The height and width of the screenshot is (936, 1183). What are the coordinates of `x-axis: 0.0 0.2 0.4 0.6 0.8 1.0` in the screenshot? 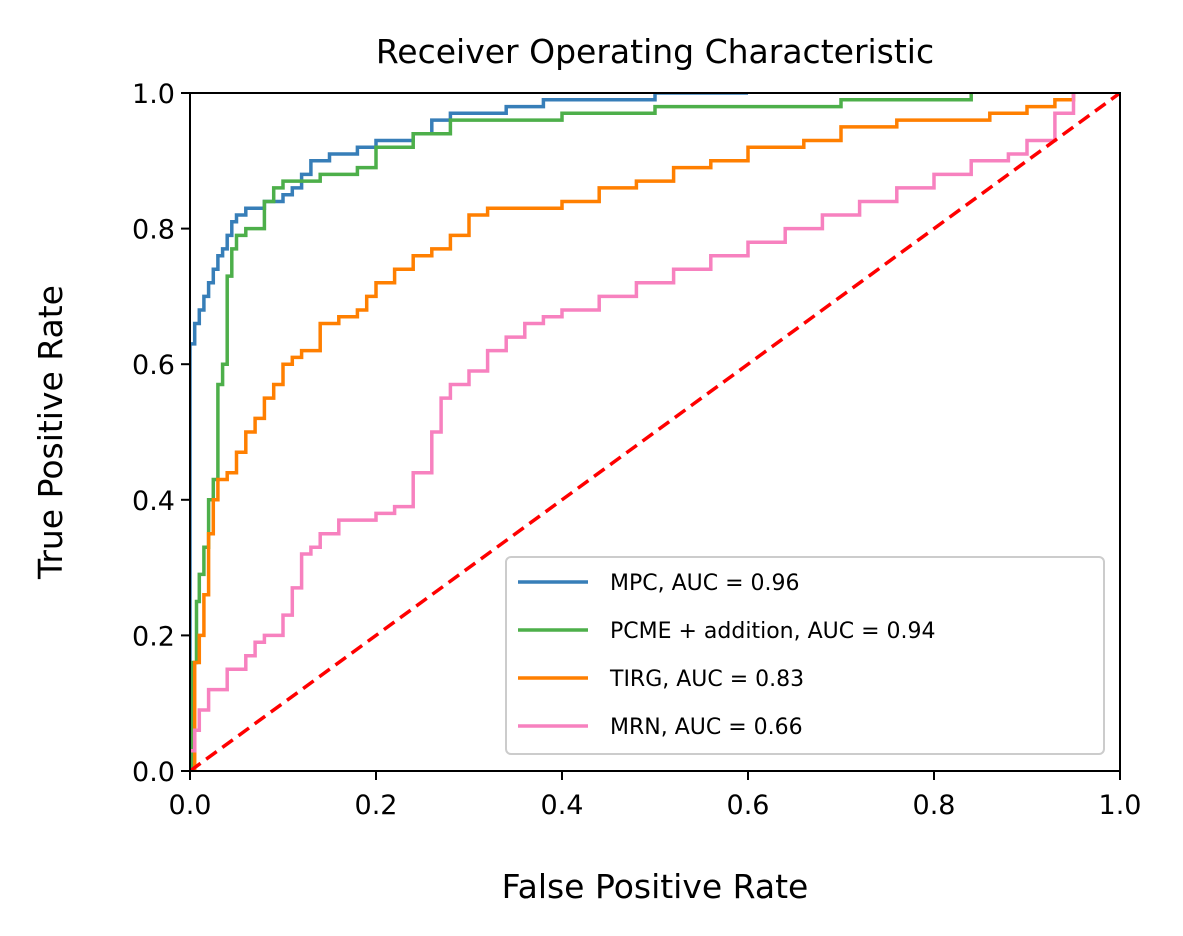 It's located at (655, 796).